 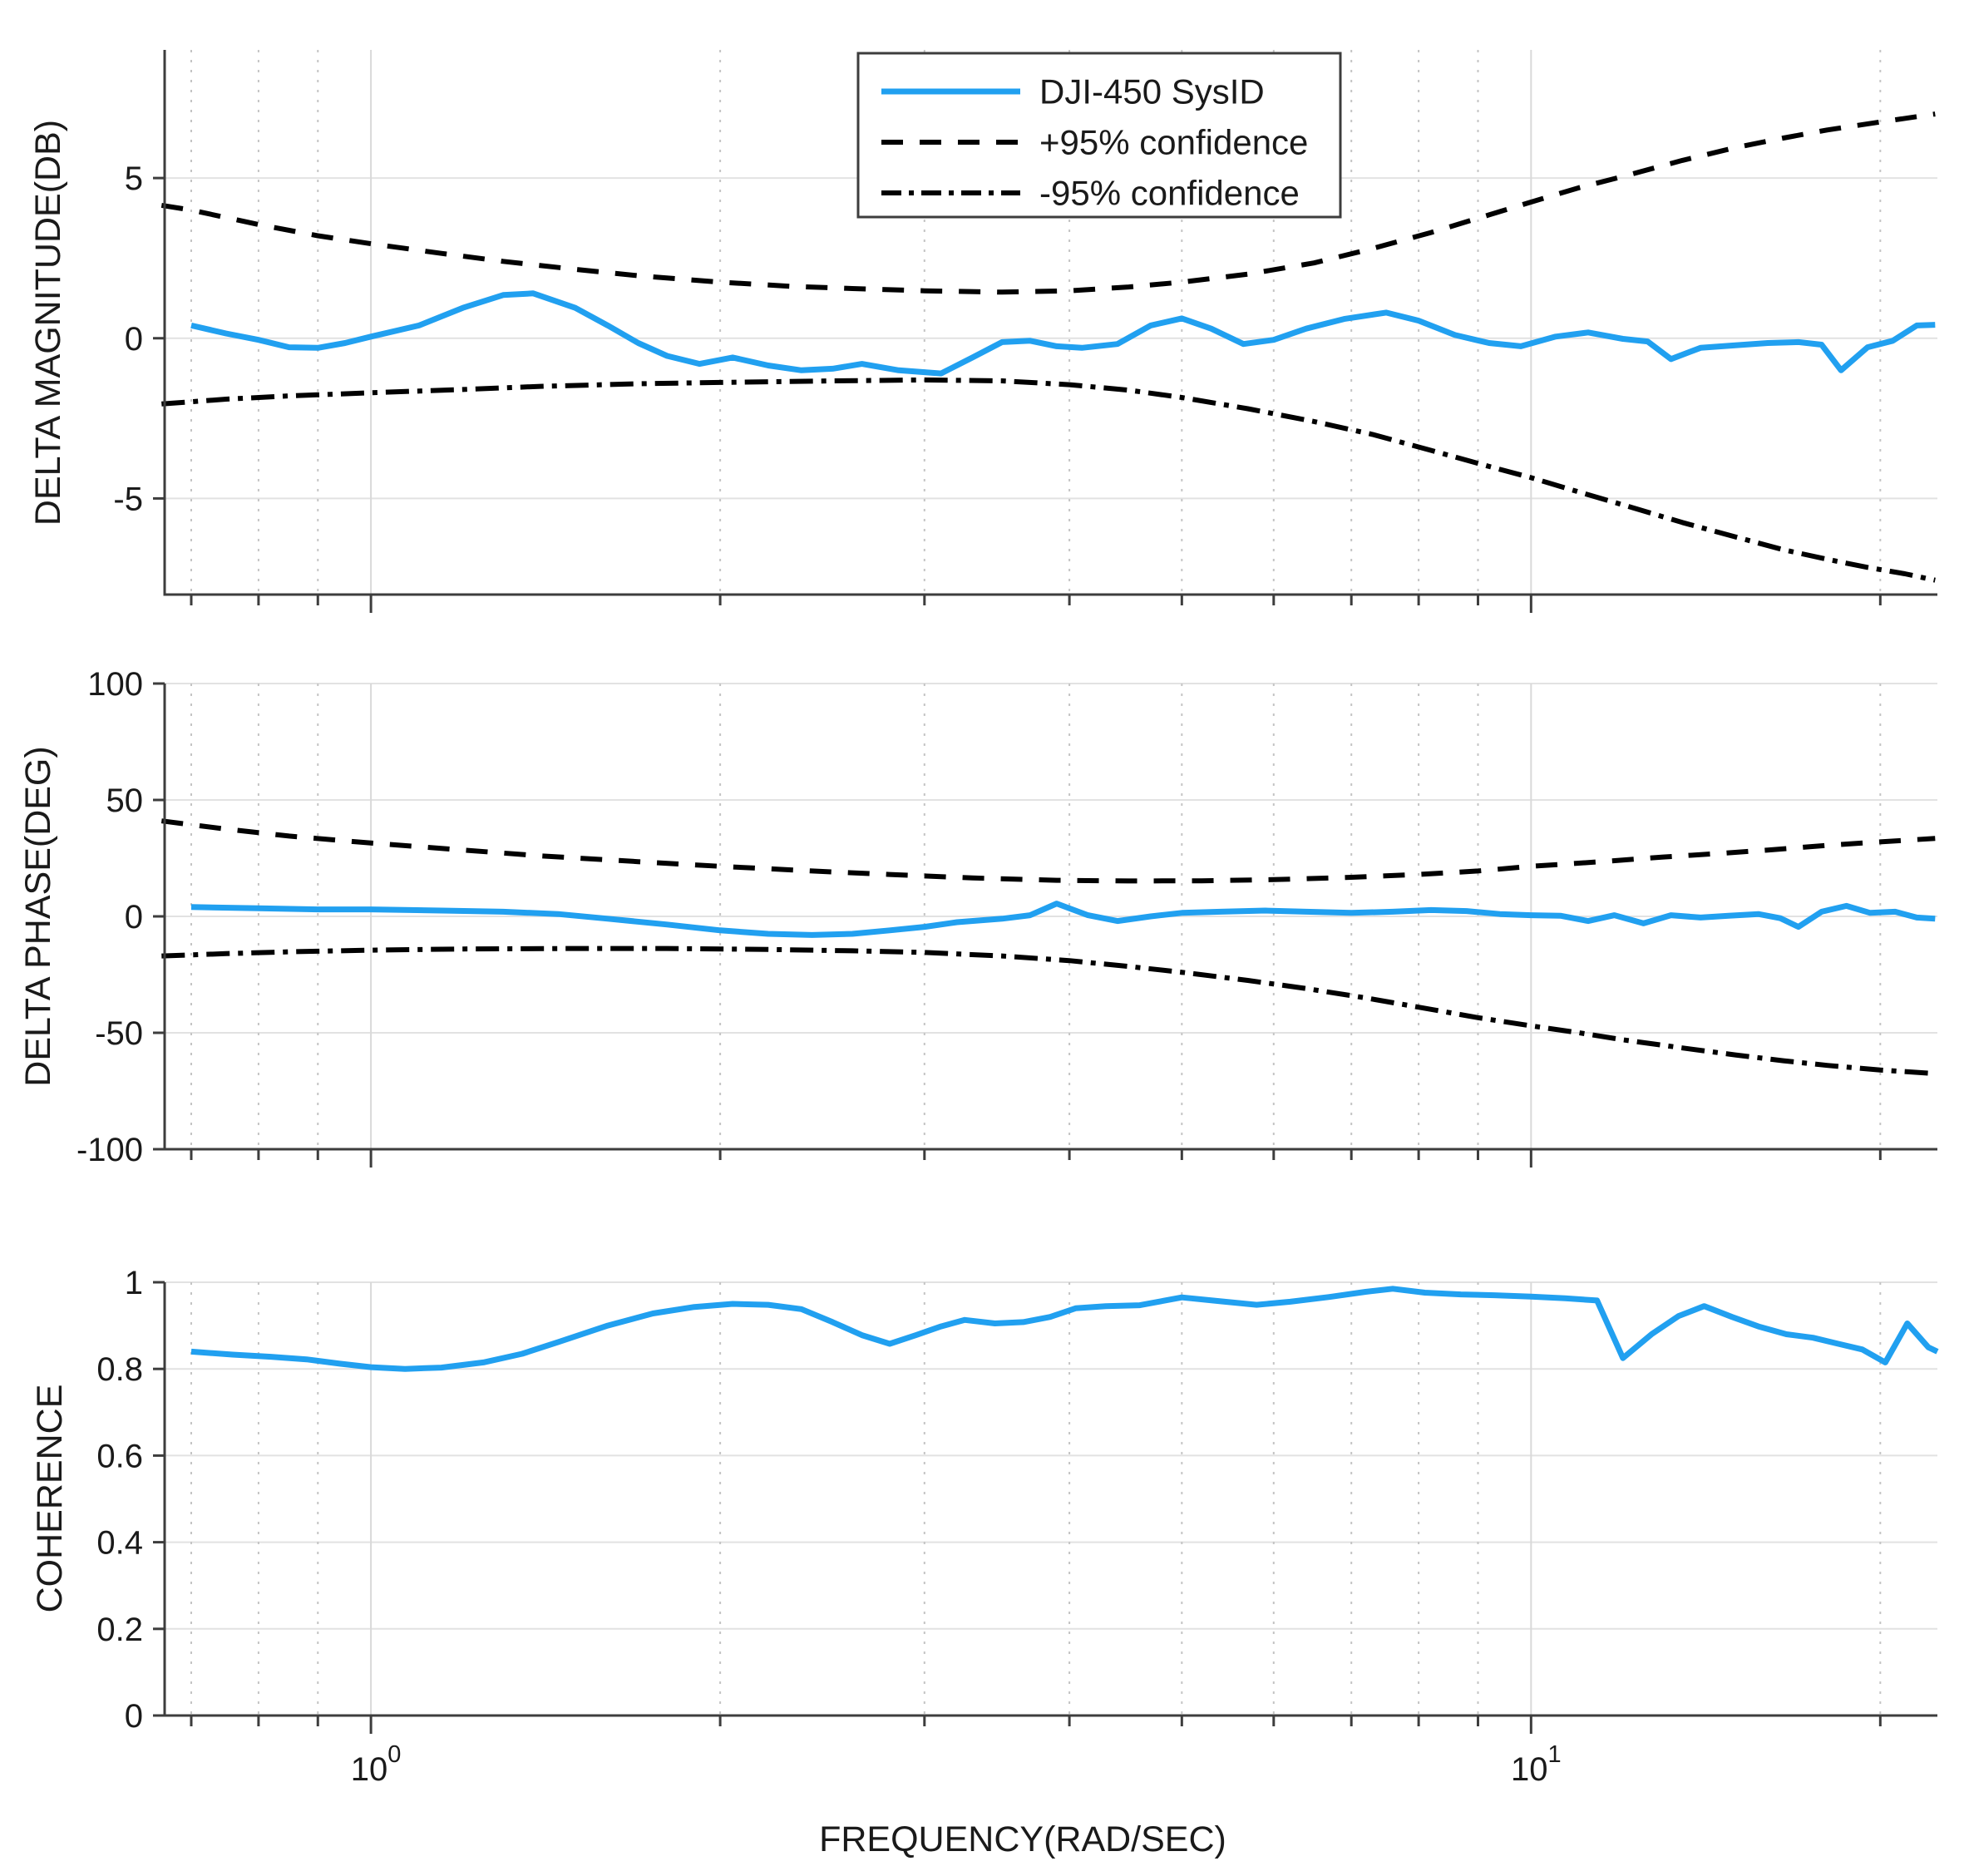 What do you see at coordinates (38, 916) in the screenshot?
I see `phase-y-axis-label: DELTA PHASE(DEG)` at bounding box center [38, 916].